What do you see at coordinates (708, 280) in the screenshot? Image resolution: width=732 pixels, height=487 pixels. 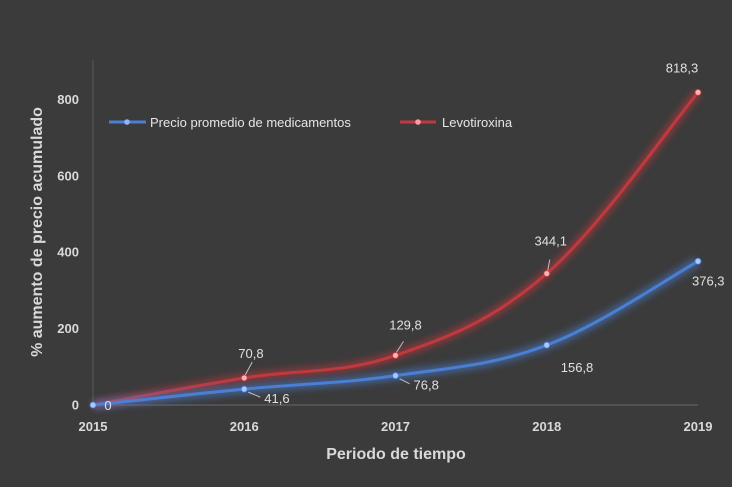 I see `data-label: 376,3` at bounding box center [708, 280].